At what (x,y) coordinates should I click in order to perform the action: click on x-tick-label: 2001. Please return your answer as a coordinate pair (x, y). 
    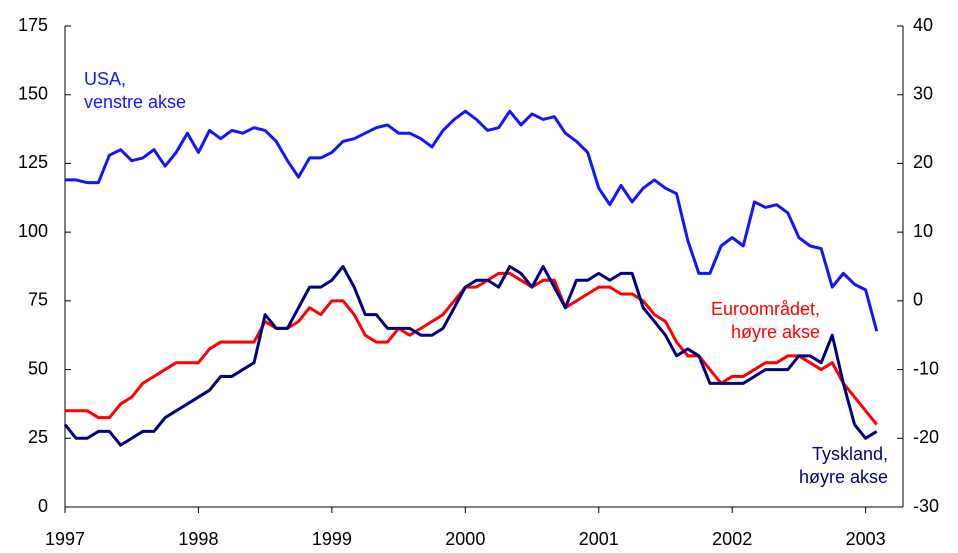
    Looking at the image, I should click on (599, 539).